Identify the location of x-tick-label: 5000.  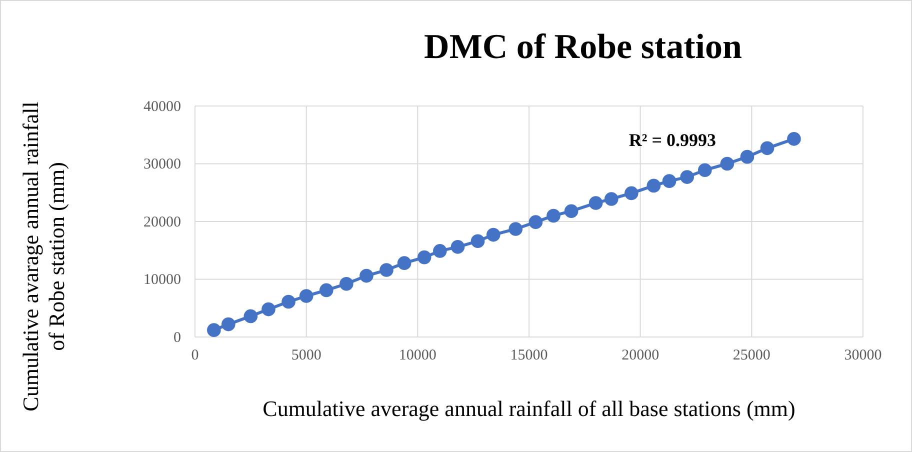
(306, 356).